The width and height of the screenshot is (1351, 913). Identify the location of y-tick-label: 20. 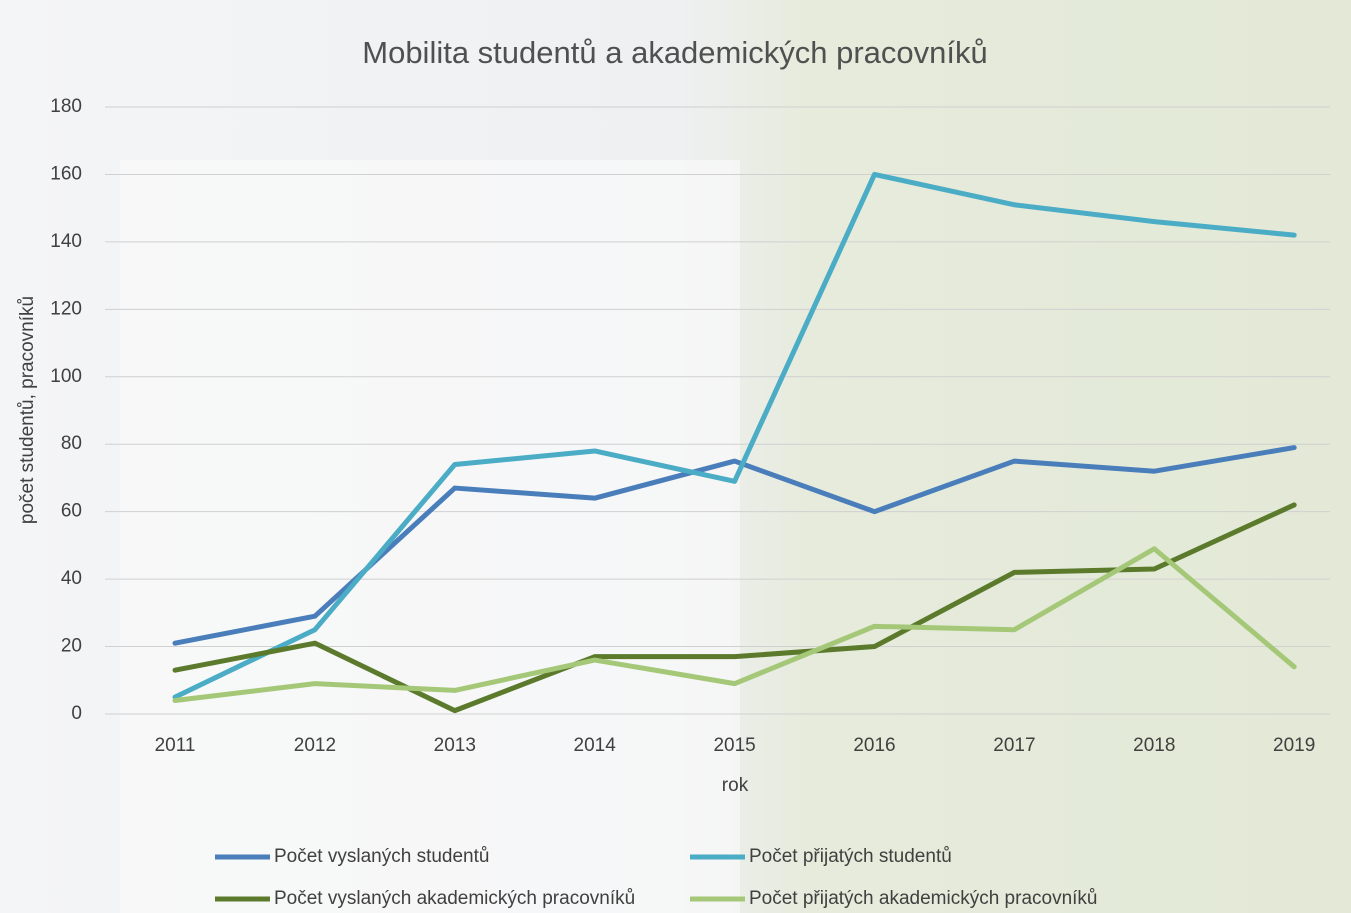
(71, 646).